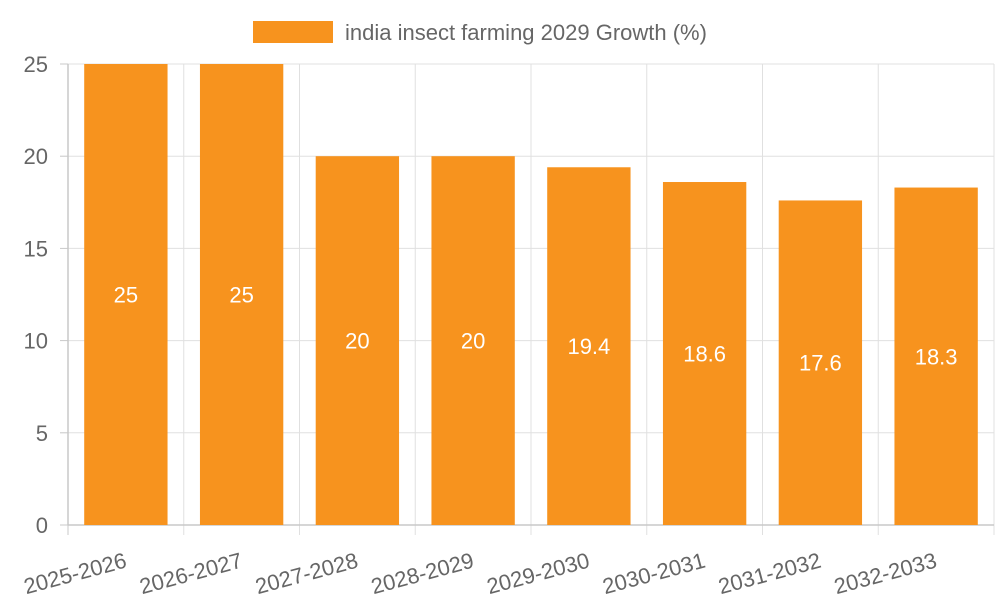 The image size is (1000, 600). Describe the element at coordinates (36, 64) in the screenshot. I see `y-tick-label: 25` at that location.